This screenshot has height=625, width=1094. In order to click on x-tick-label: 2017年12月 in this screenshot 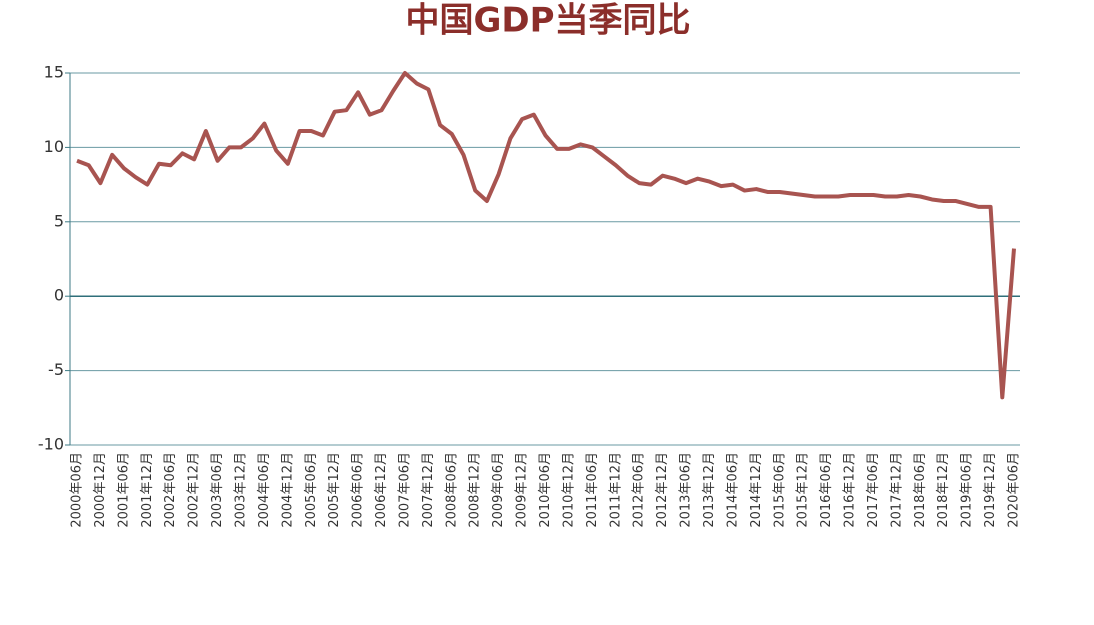, I will do `click(896, 490)`.